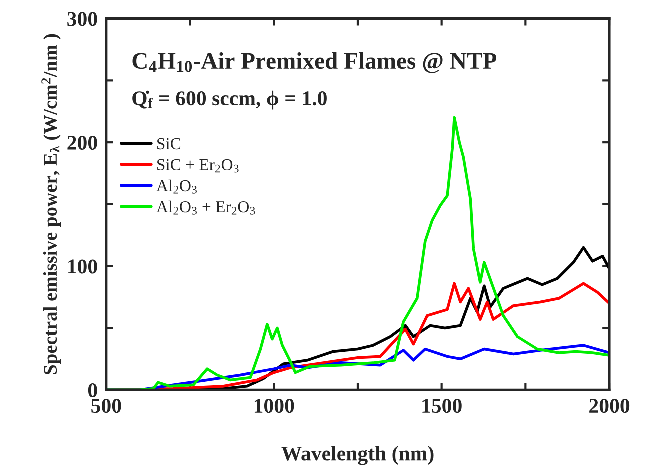 Image resolution: width=645 pixels, height=470 pixels. I want to click on annotation: Q̇$_{f}$ = 600 sccm, ϕ = 1.0, so click(229, 100).